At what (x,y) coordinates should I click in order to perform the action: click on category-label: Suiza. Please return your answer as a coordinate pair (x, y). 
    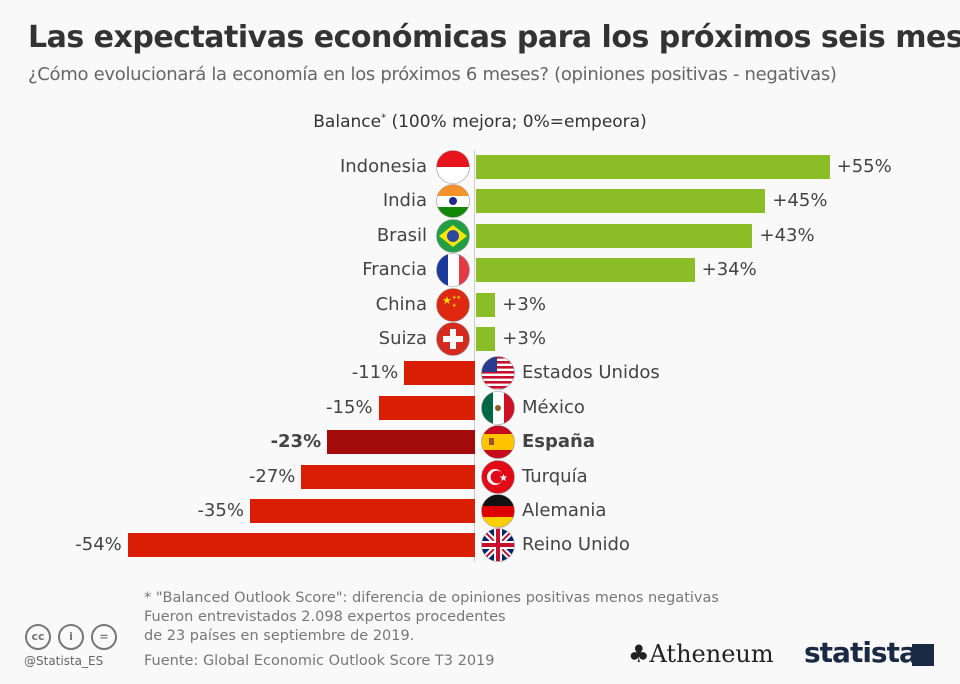
    Looking at the image, I should click on (402, 338).